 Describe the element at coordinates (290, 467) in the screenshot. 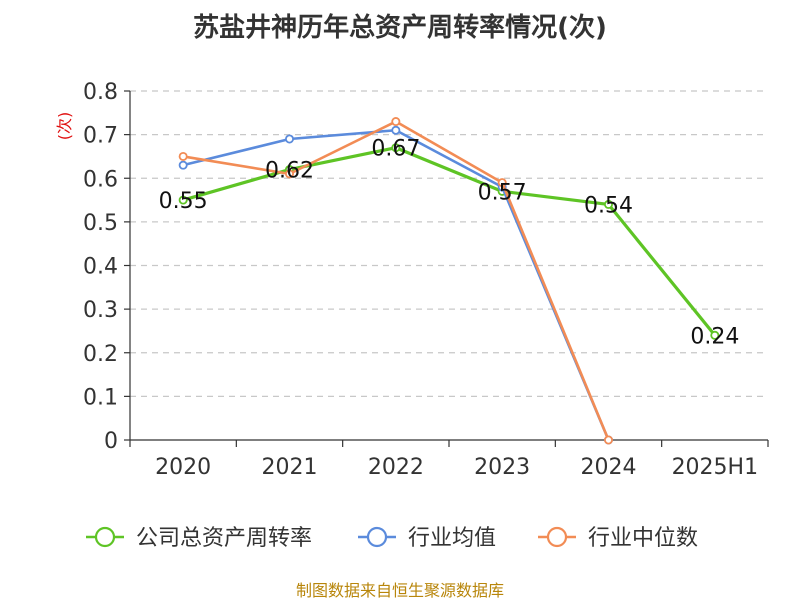

I see `x-tick-label: 2021` at that location.